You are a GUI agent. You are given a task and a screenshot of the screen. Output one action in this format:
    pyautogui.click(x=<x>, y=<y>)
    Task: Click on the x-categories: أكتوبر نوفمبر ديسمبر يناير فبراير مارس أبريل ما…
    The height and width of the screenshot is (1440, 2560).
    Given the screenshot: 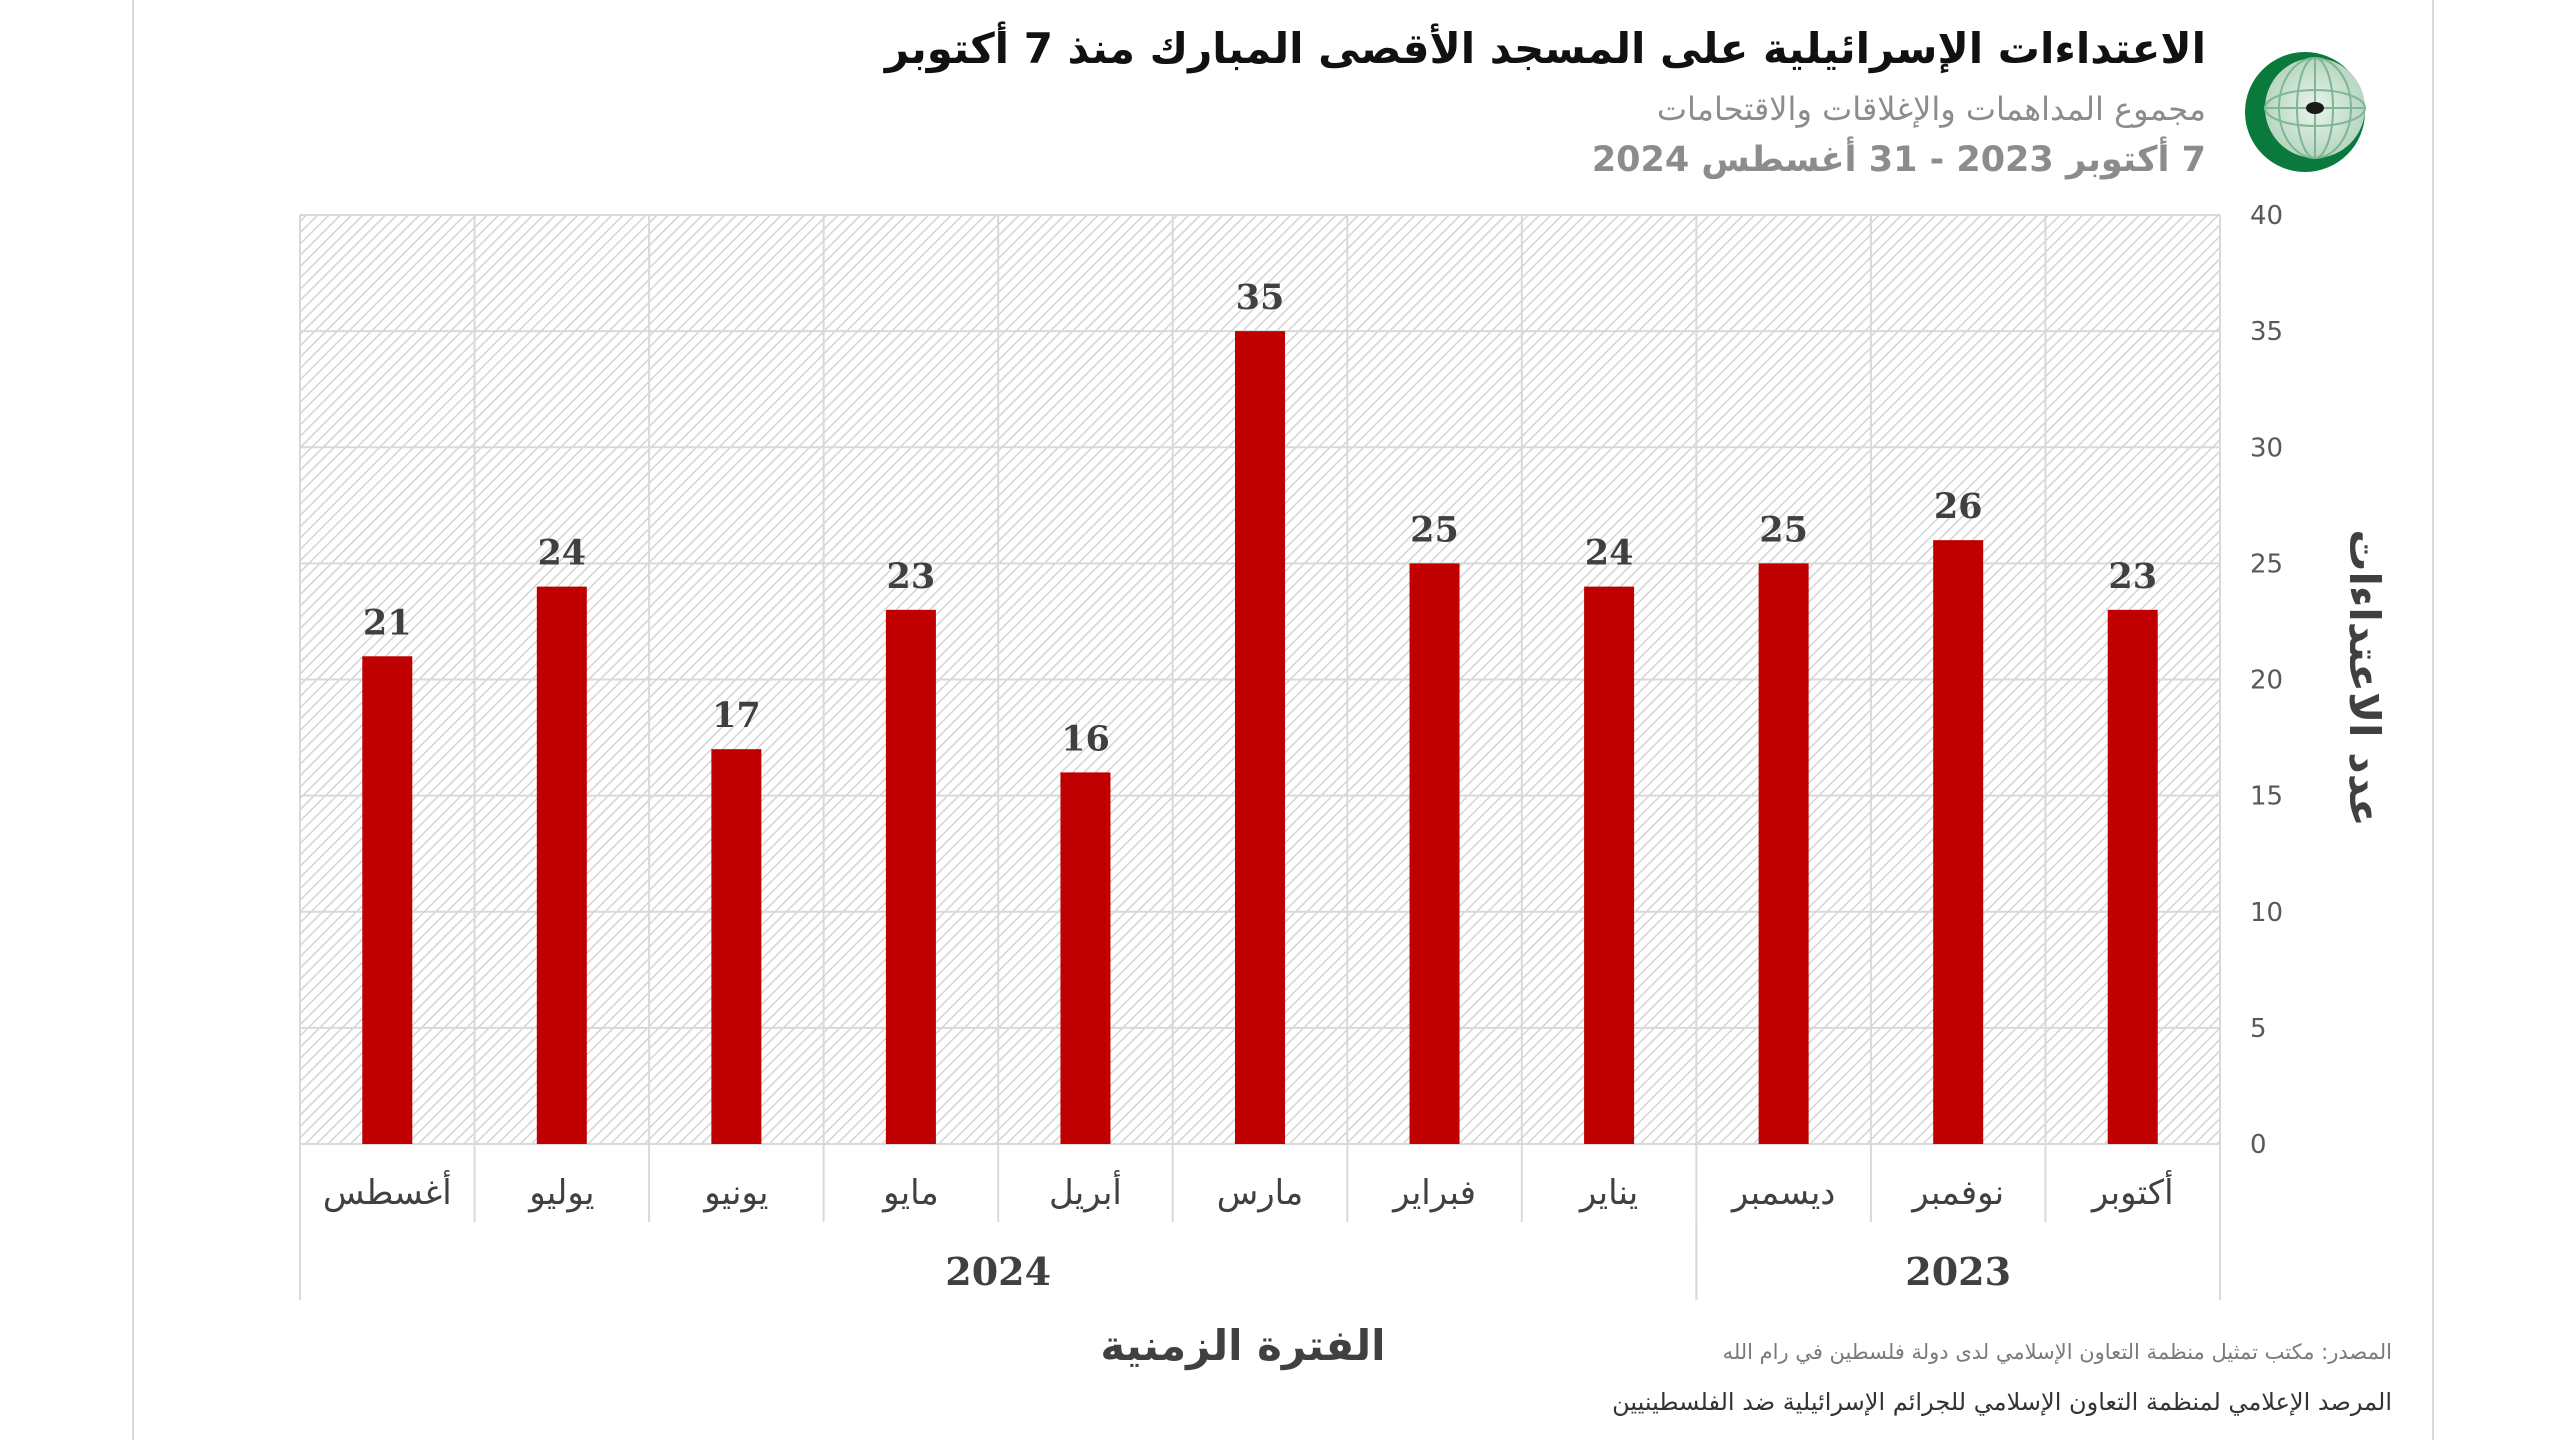 What is the action you would take?
    pyautogui.click(x=1260, y=1183)
    